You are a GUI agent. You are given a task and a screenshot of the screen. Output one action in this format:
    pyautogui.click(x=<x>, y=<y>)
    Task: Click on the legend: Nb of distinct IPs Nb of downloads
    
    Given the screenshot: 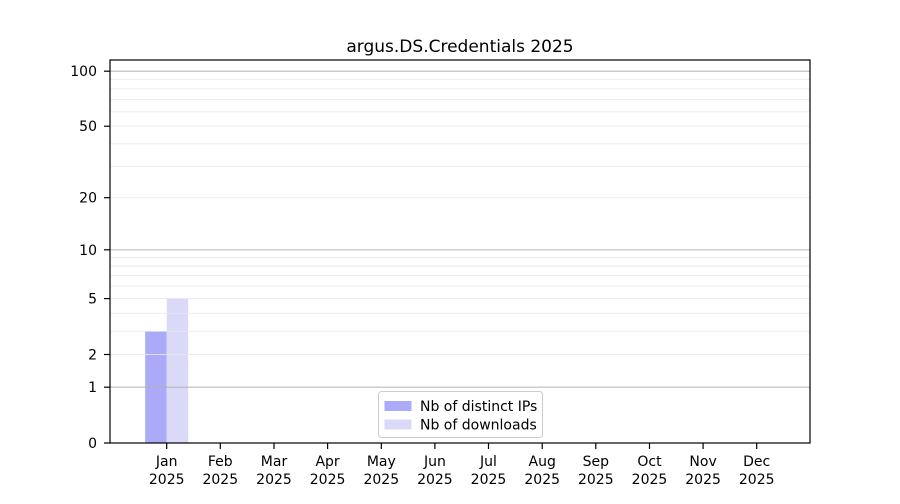 What is the action you would take?
    pyautogui.click(x=460, y=414)
    